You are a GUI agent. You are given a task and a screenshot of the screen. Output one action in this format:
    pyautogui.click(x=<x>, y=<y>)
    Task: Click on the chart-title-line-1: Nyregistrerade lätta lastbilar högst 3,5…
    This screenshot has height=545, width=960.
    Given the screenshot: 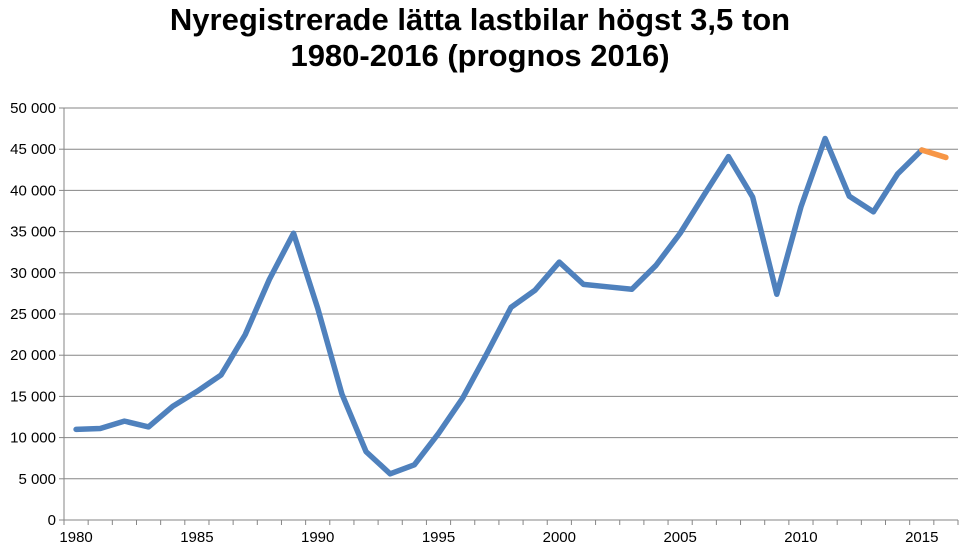 What is the action you would take?
    pyautogui.click(x=480, y=19)
    